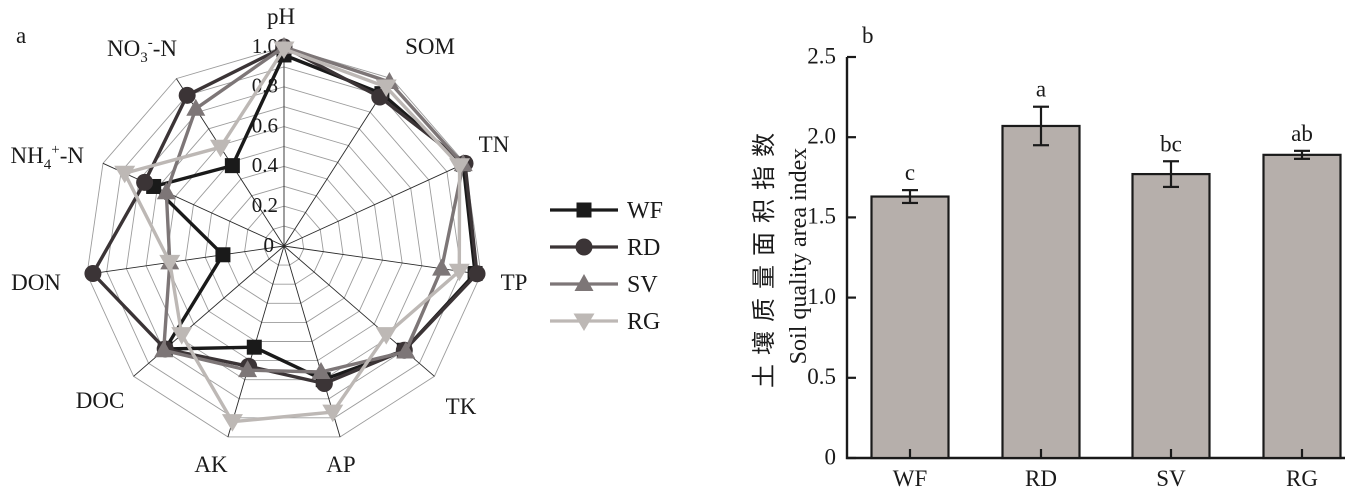 The image size is (1369, 490). What do you see at coordinates (1302, 306) in the screenshot?
I see `bar-RG` at bounding box center [1302, 306].